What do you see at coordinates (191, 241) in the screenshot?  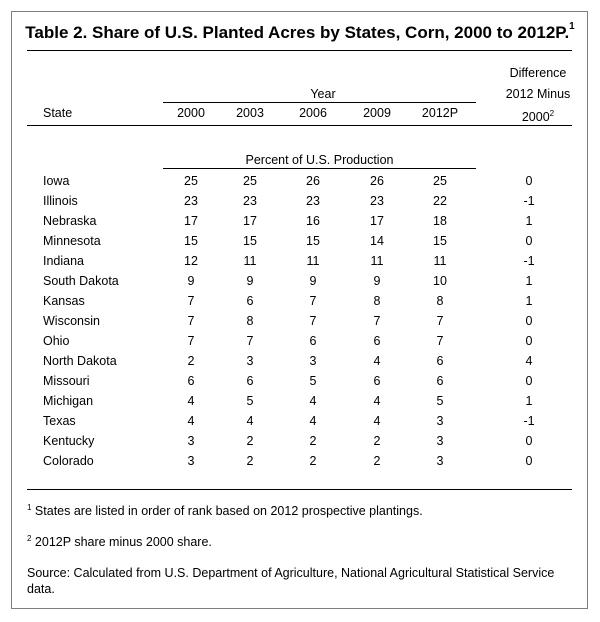 I see `cell-2000: 15` at bounding box center [191, 241].